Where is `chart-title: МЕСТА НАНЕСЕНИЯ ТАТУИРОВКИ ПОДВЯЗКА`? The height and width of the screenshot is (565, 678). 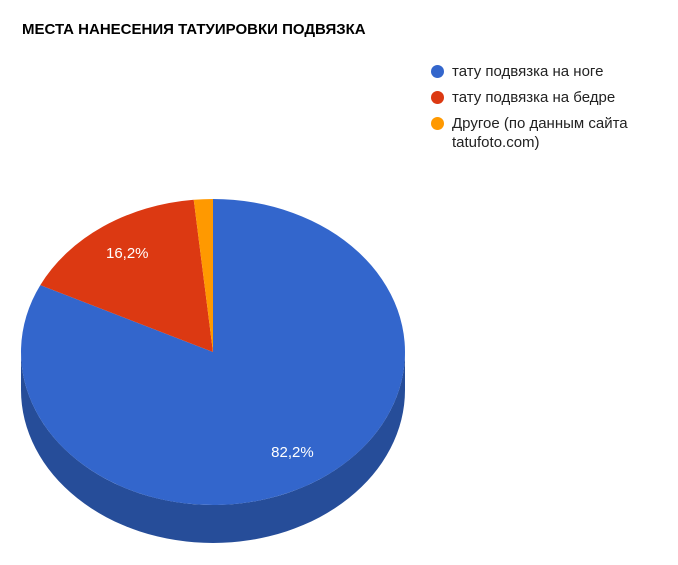
chart-title: МЕСТА НАНЕСЕНИЯ ТАТУИРОВКИ ПОДВЯЗКА is located at coordinates (194, 29).